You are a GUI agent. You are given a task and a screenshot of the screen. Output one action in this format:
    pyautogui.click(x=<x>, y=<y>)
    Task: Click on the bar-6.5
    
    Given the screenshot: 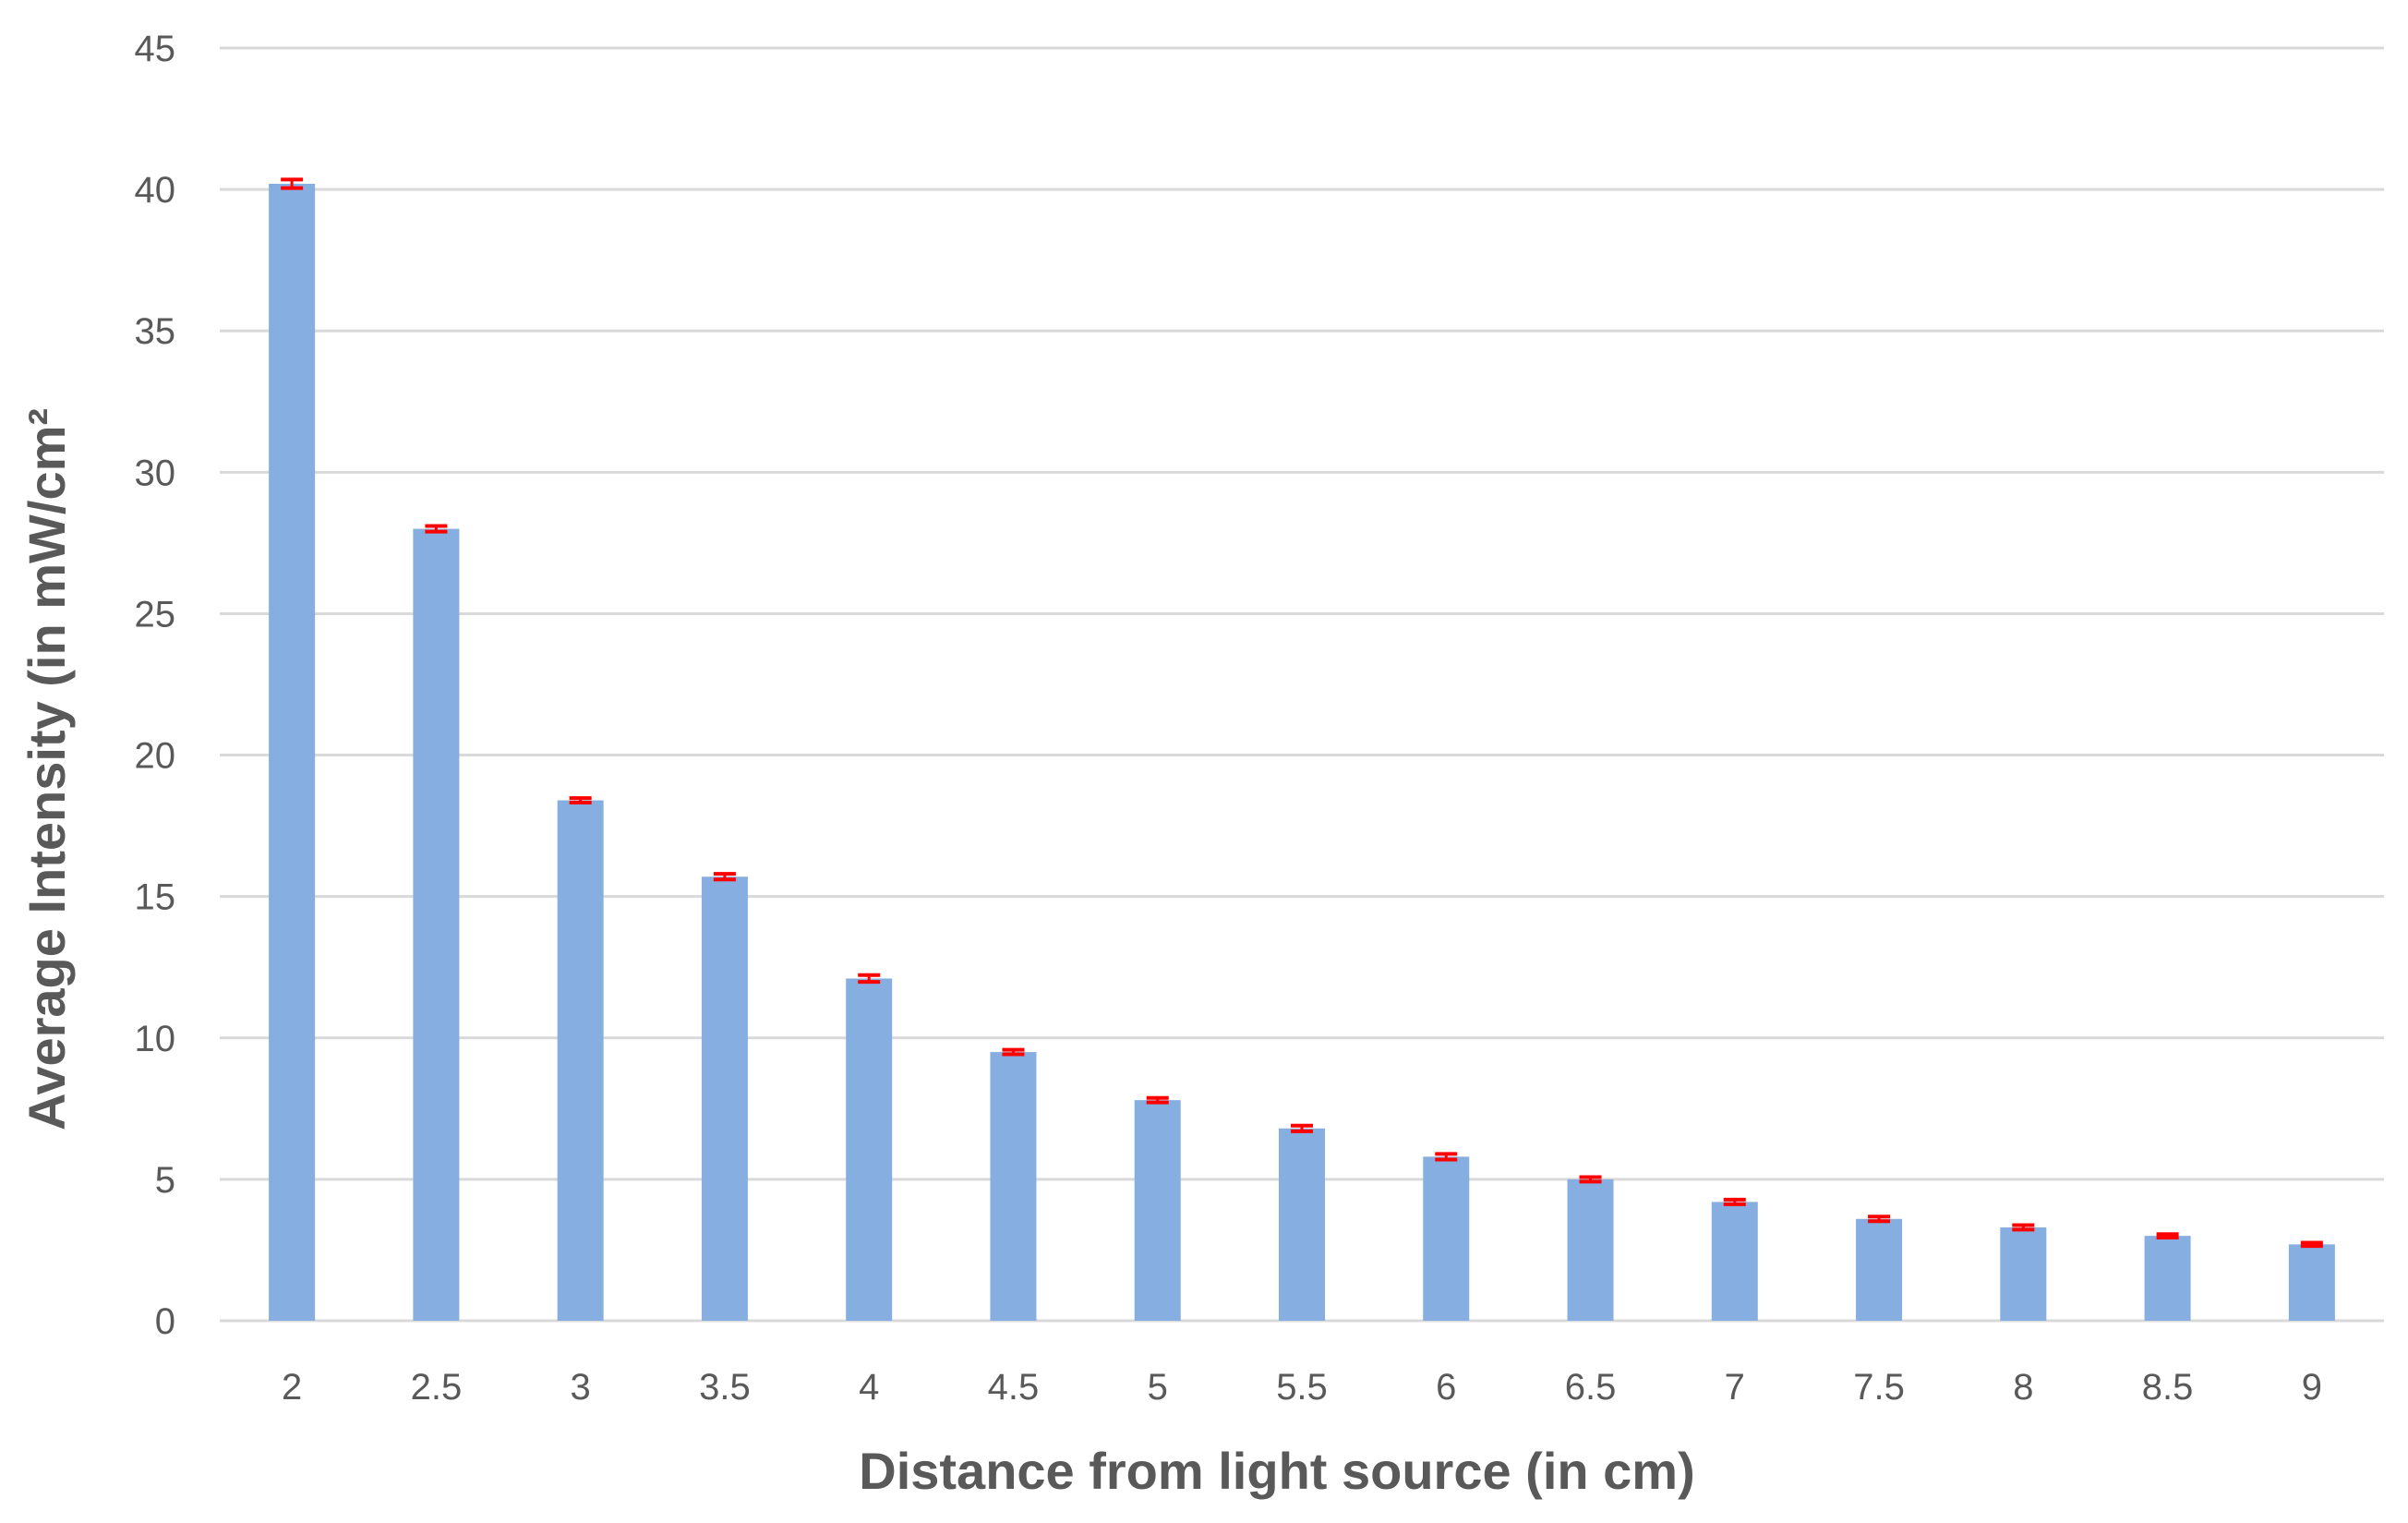 What is the action you would take?
    pyautogui.click(x=1590, y=1250)
    